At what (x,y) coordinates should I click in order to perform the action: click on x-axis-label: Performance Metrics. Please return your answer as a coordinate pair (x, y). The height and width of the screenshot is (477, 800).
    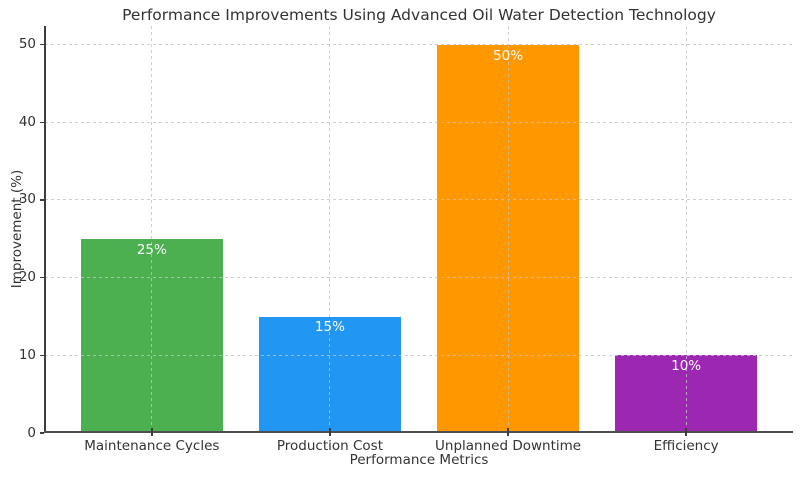
    Looking at the image, I should click on (419, 460).